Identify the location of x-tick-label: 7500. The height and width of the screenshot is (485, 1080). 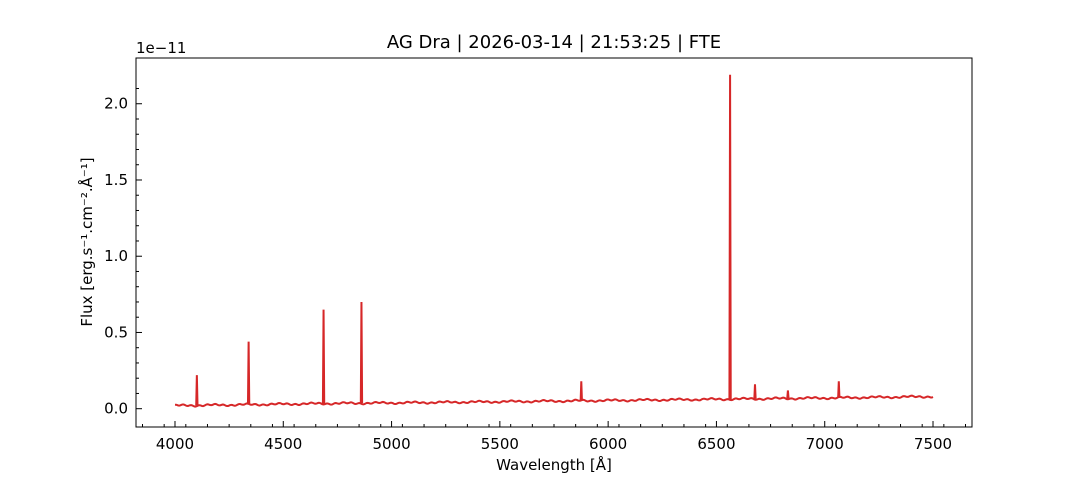
(933, 444).